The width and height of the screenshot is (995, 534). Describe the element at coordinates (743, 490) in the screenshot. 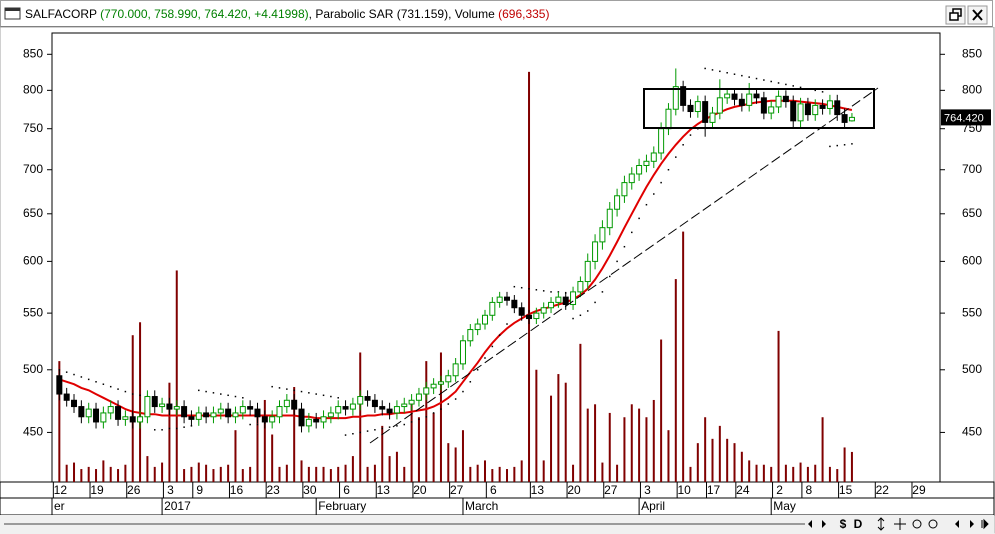

I see `x-tick-label: 24` at that location.